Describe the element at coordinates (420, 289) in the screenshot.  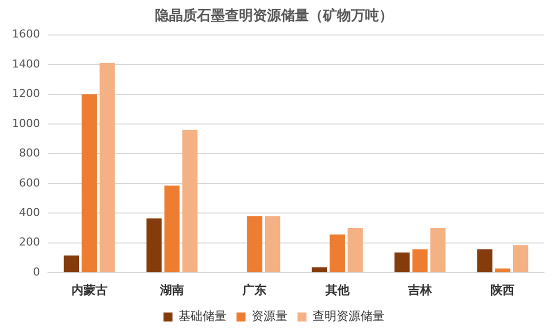
I see `x-tick-label: 吉林` at that location.